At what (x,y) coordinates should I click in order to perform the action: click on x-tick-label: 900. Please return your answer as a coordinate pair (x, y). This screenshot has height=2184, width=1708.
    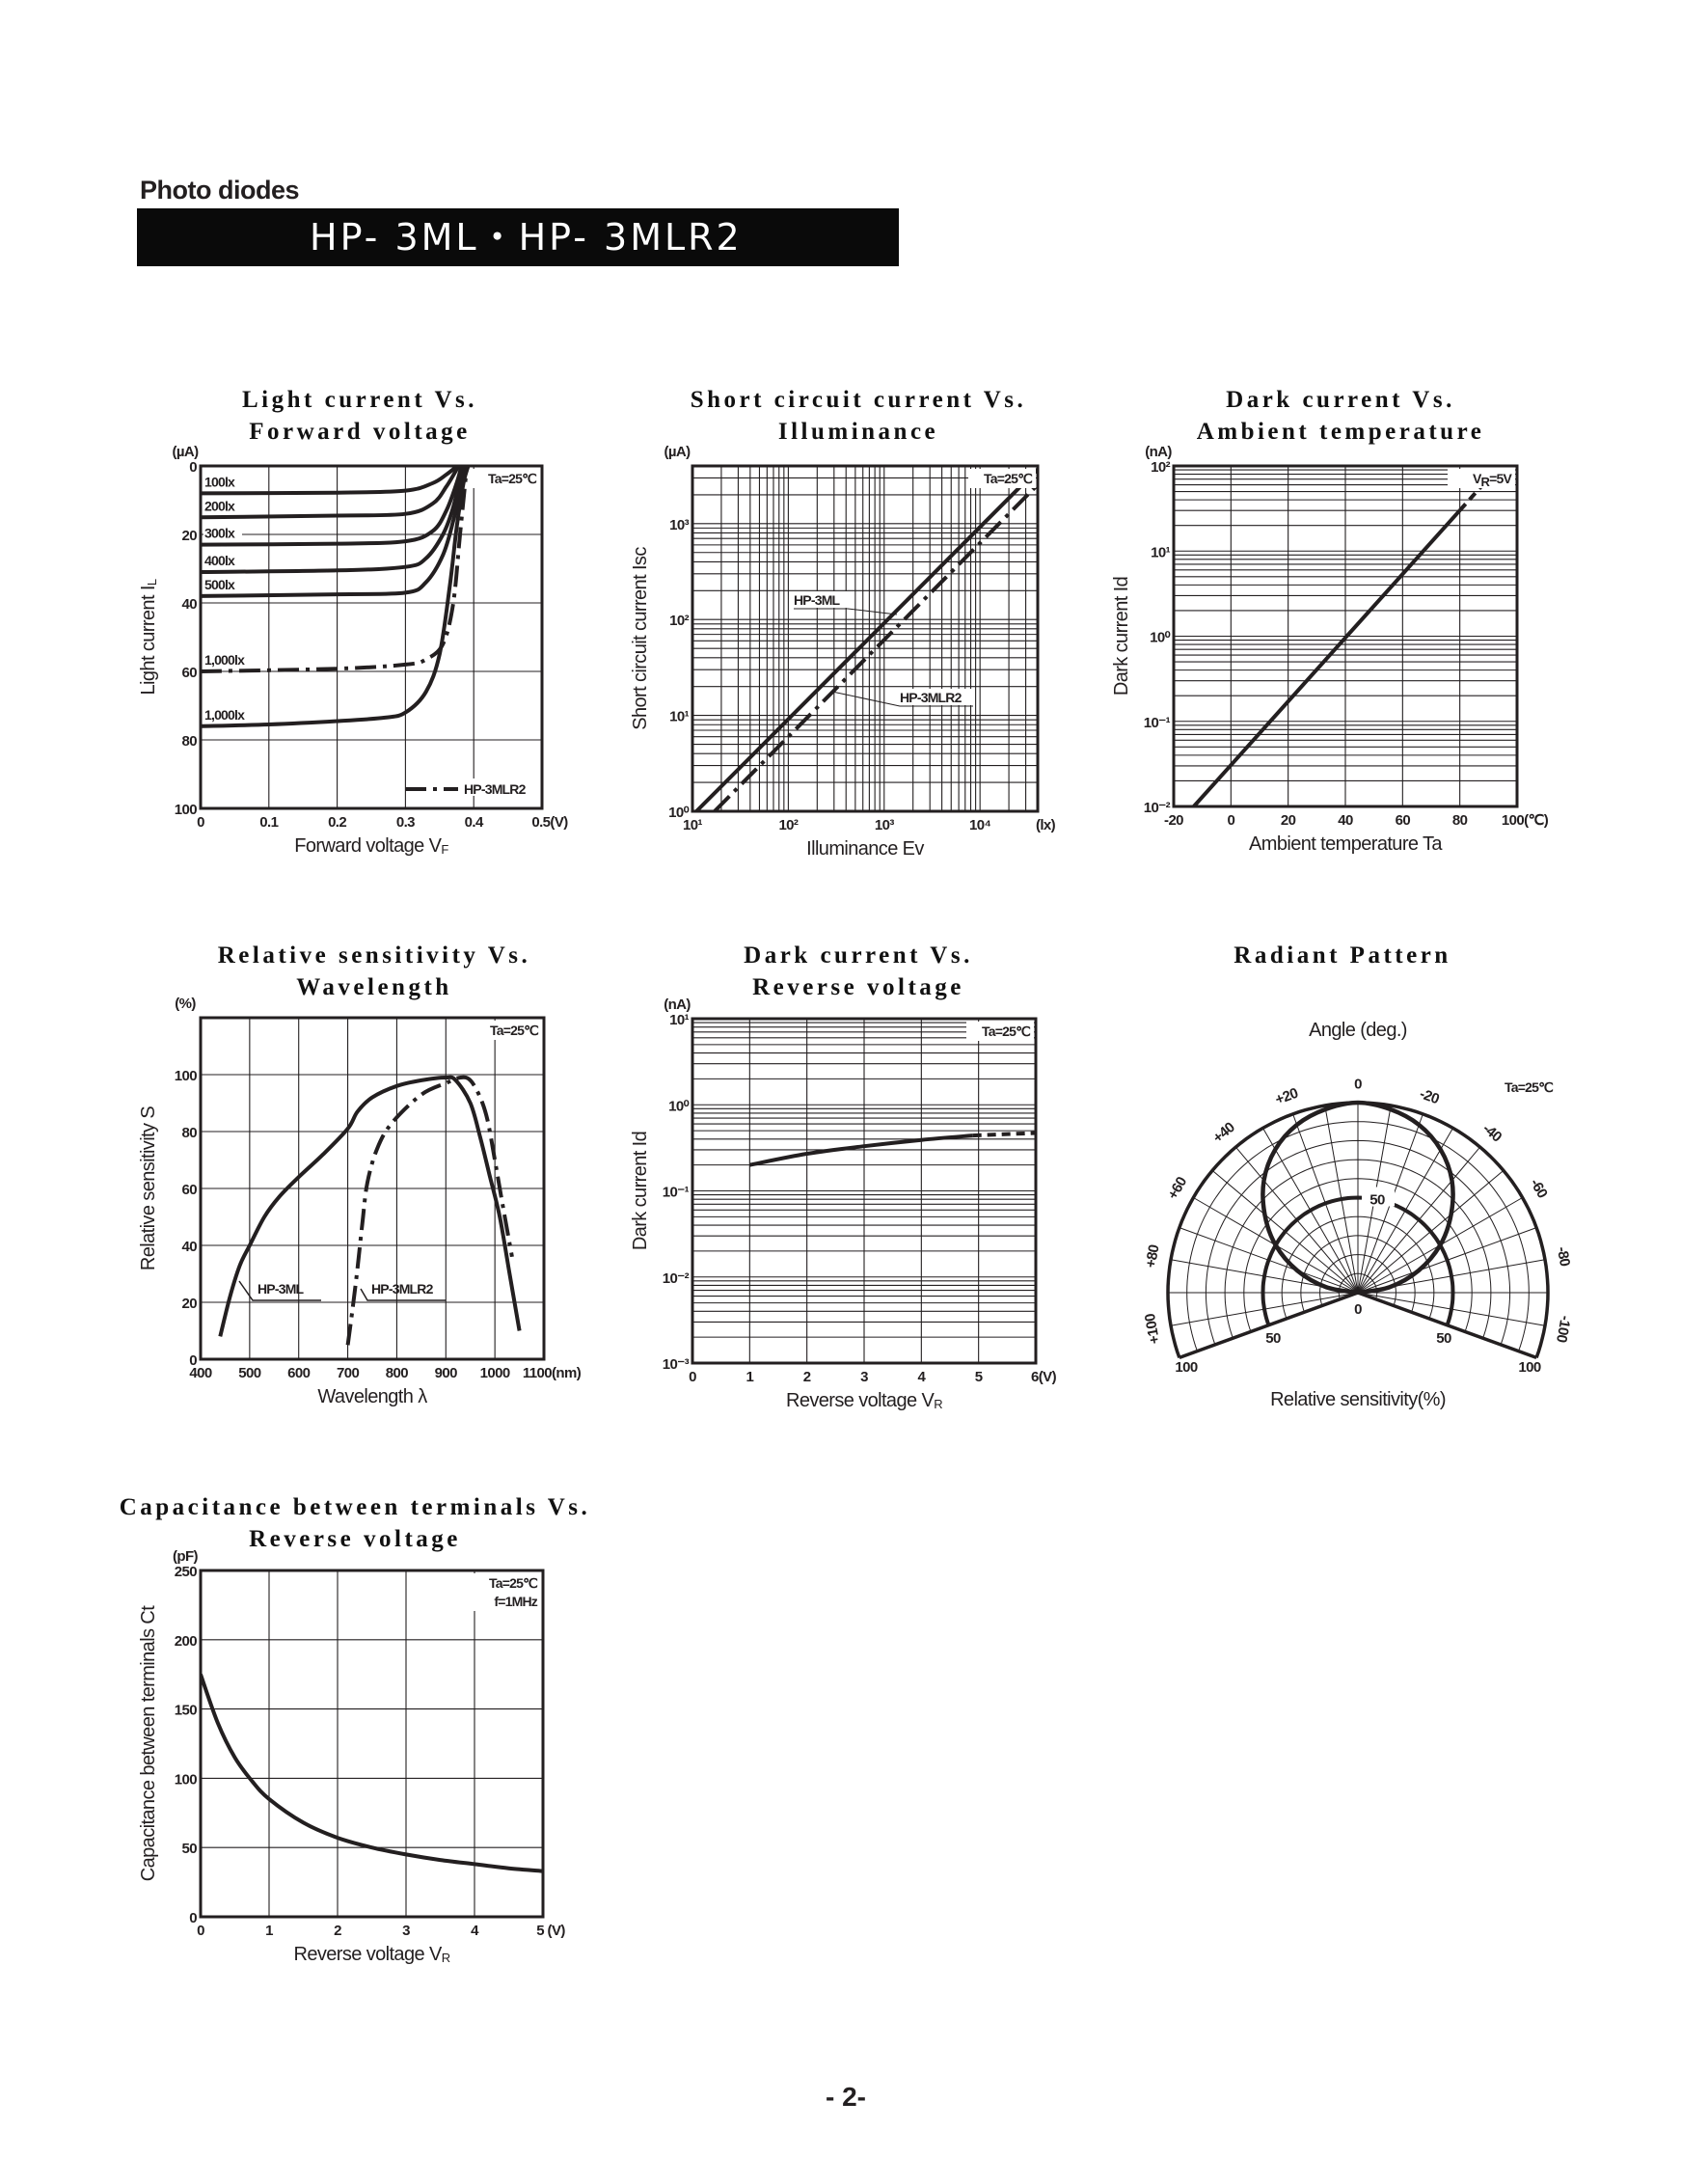
    Looking at the image, I should click on (446, 1373).